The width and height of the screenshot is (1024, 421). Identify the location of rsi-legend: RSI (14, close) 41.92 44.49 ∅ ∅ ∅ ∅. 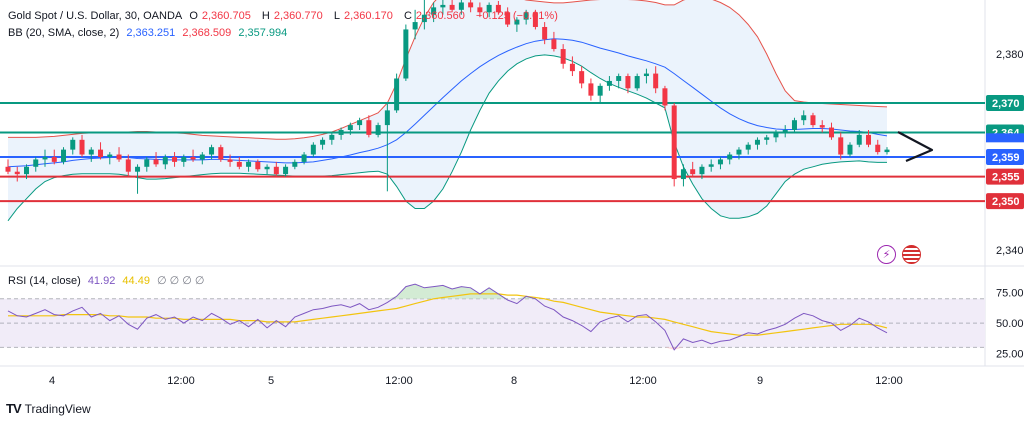
(108, 280).